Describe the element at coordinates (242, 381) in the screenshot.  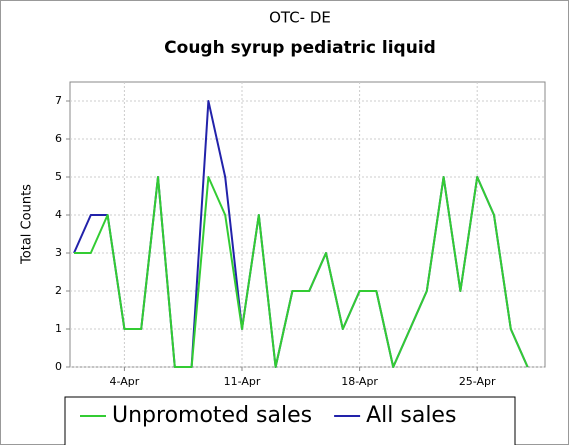
I see `x-tick-label: 11-Apr` at that location.